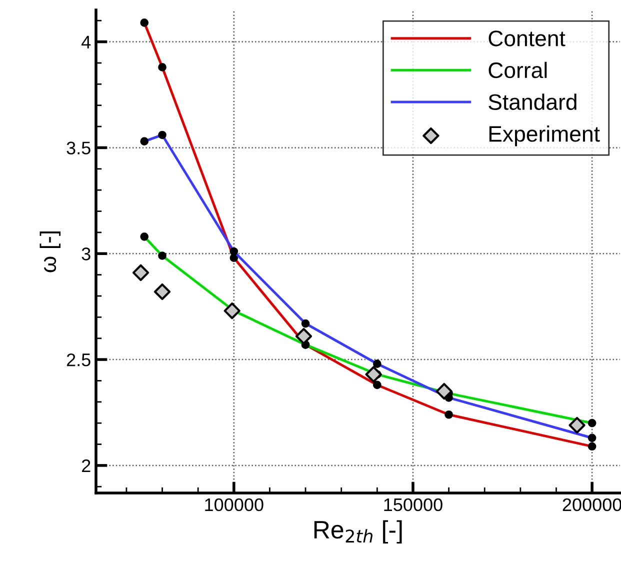  I want to click on x-tick-label: 150000, so click(413, 505).